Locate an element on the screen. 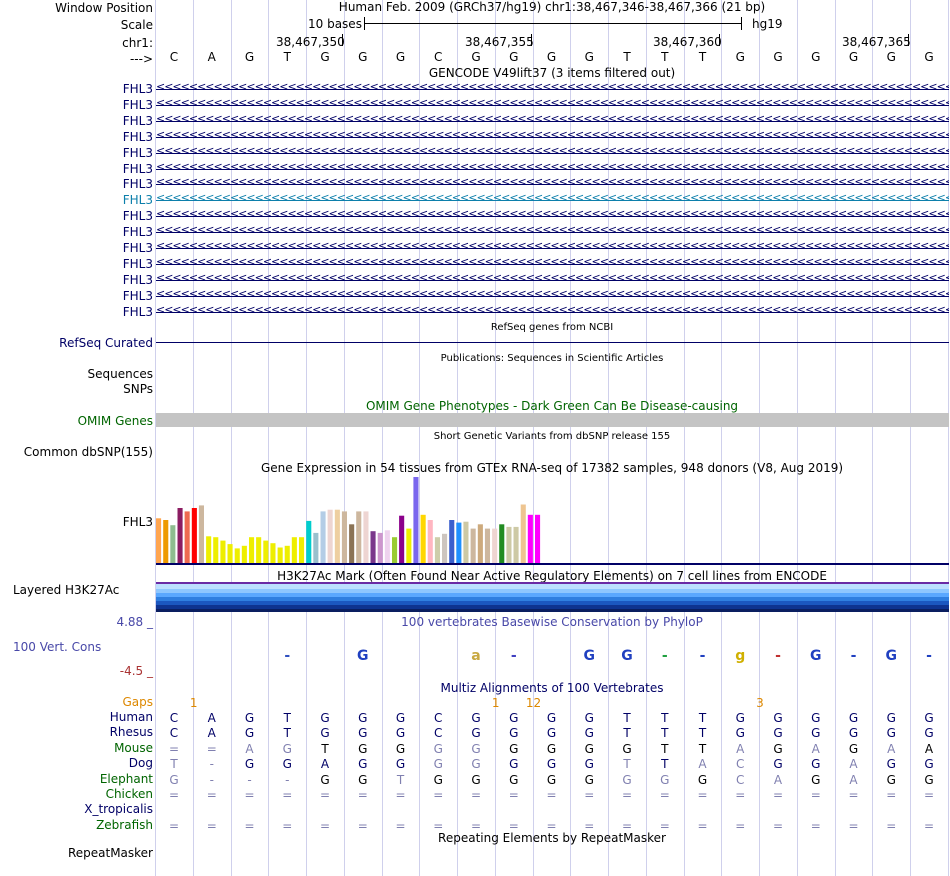  sequences-track-label: Sequences is located at coordinates (120, 374).